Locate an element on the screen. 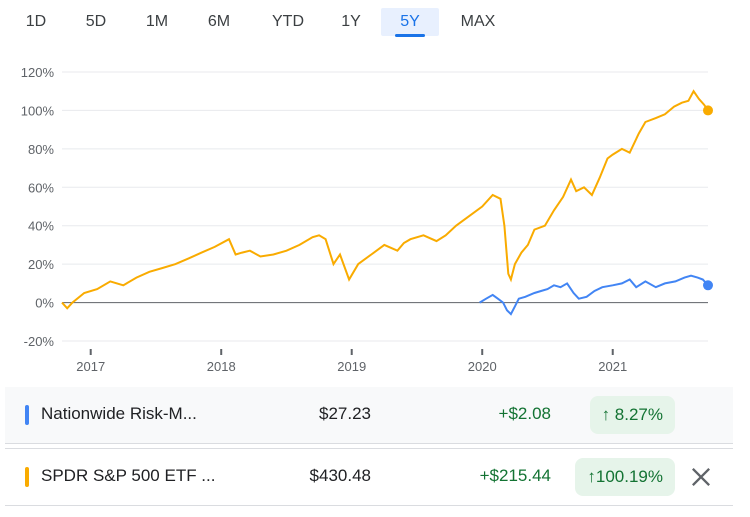  tab-max: MAX is located at coordinates (478, 21).